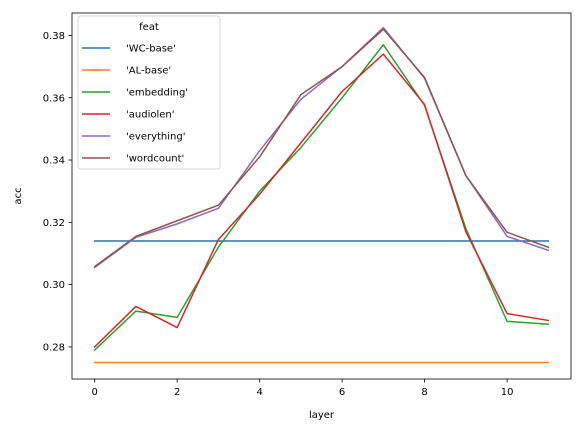 The height and width of the screenshot is (432, 576). What do you see at coordinates (151, 49) in the screenshot?
I see `legend-label-0: 'WC-base'` at bounding box center [151, 49].